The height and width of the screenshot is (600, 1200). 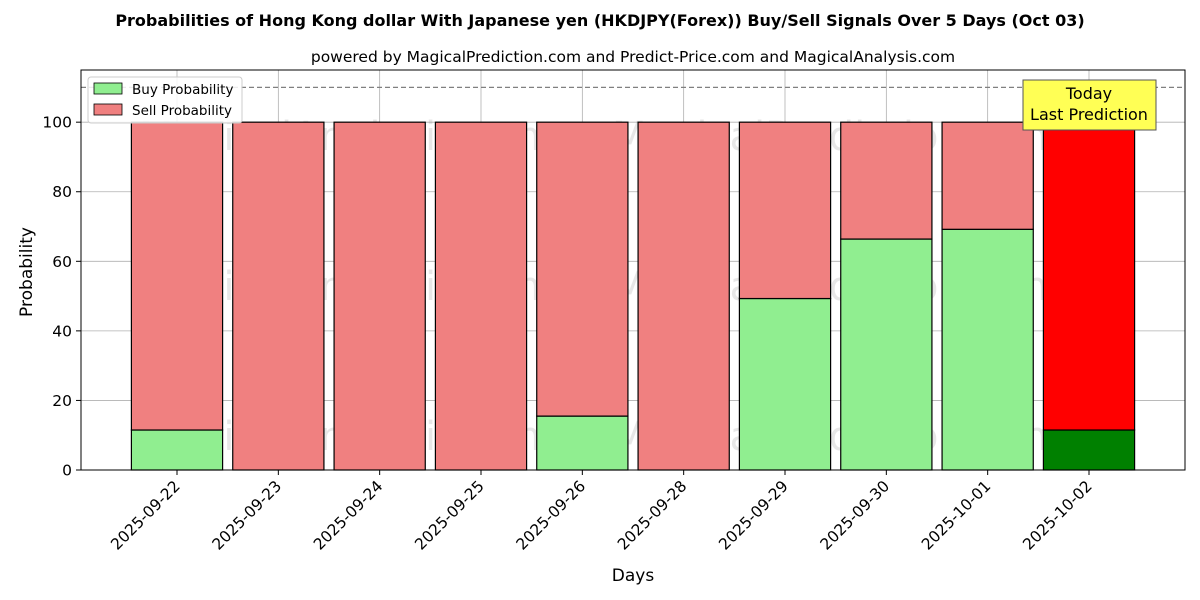 What do you see at coordinates (62, 262) in the screenshot?
I see `y-tick-label: 60` at bounding box center [62, 262].